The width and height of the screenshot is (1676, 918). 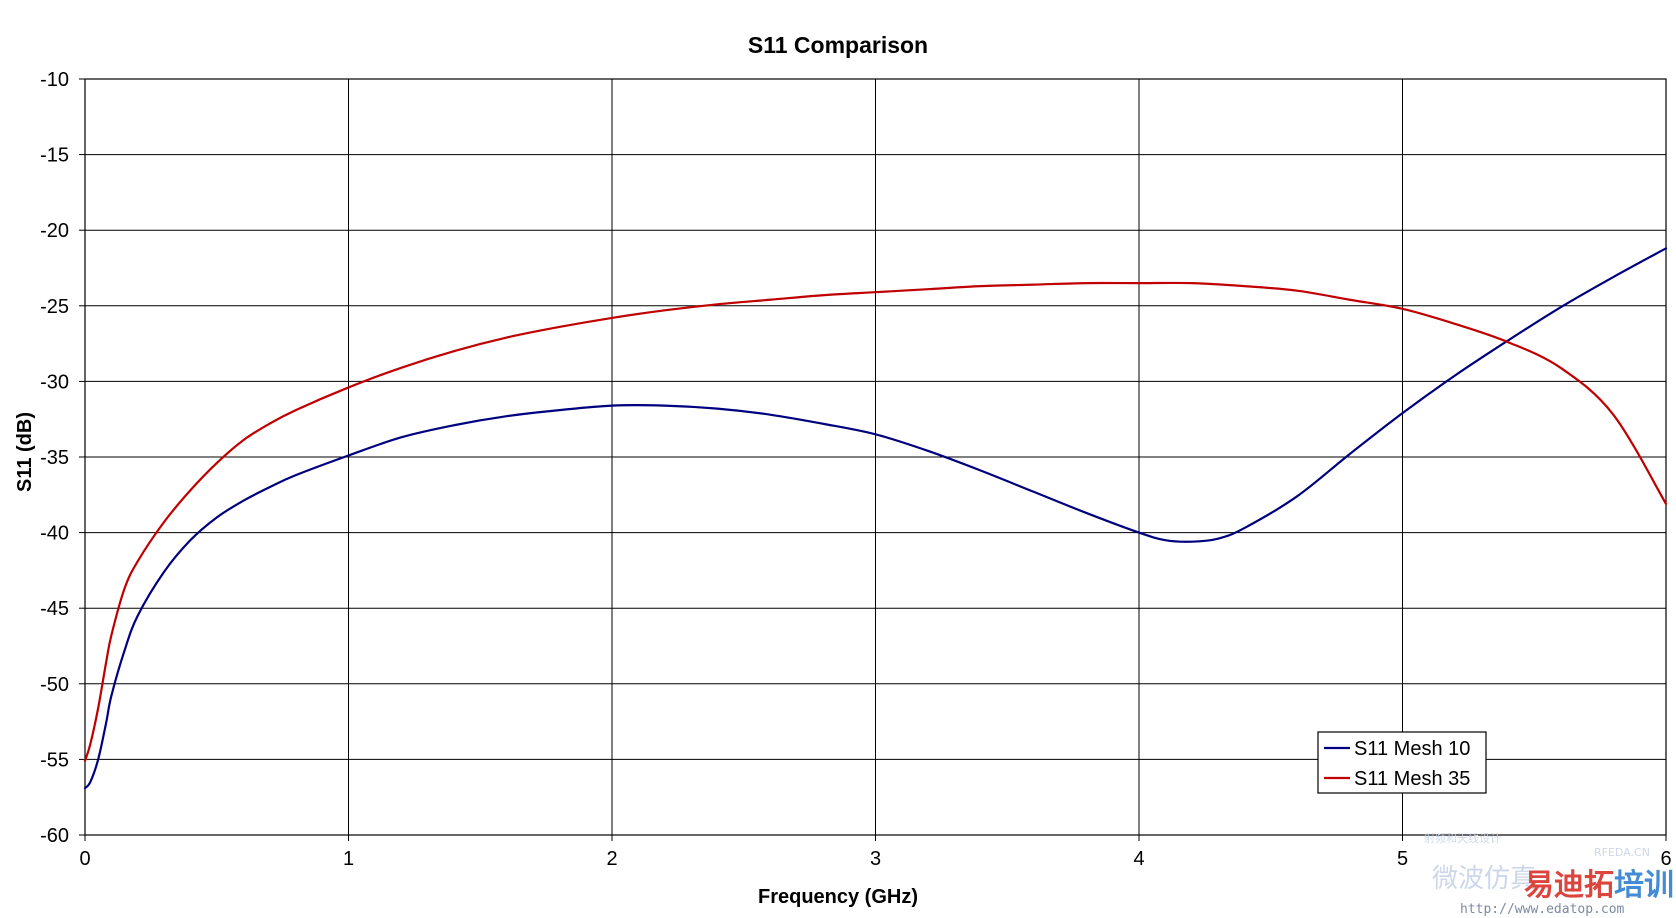 What do you see at coordinates (54, 382) in the screenshot?
I see `y-tick-label: -30` at bounding box center [54, 382].